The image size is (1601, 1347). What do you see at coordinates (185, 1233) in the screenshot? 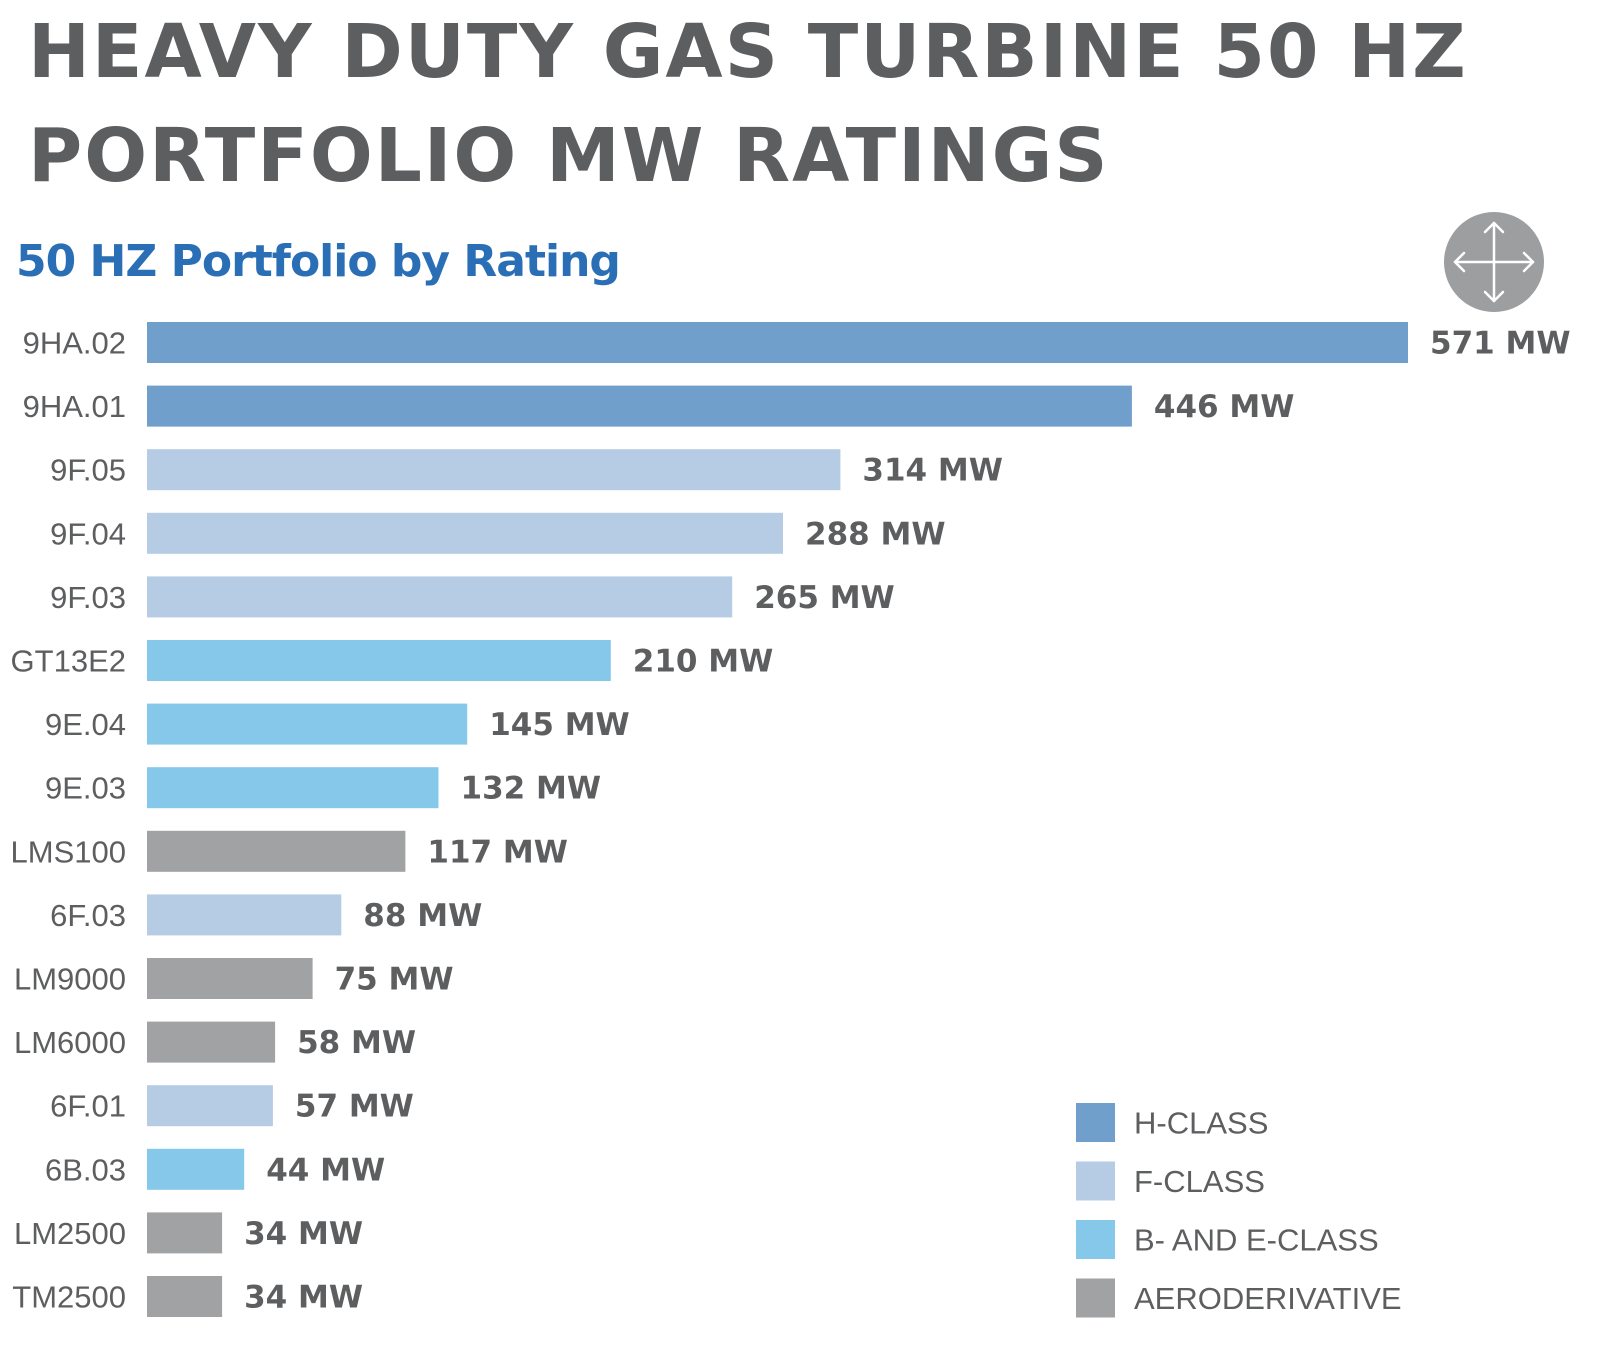
I see `bar-lm2500` at bounding box center [185, 1233].